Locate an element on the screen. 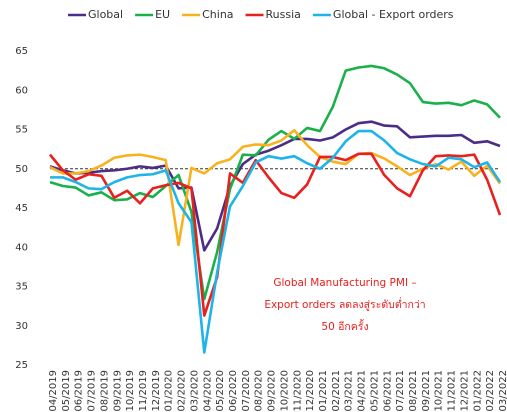 Image resolution: width=507 pixels, height=412 pixels. annotation: 50 อีกครั้ง is located at coordinates (344, 326).